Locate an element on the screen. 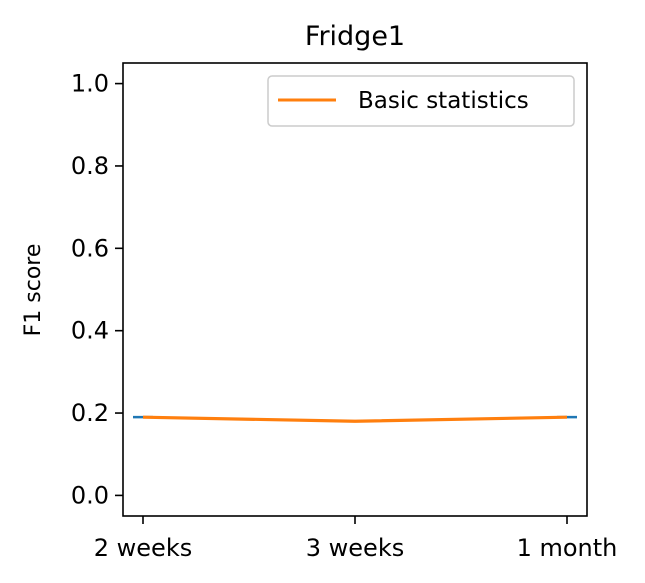 Image resolution: width=645 pixels, height=583 pixels. y-tick-label: 1.0 is located at coordinates (90, 84).